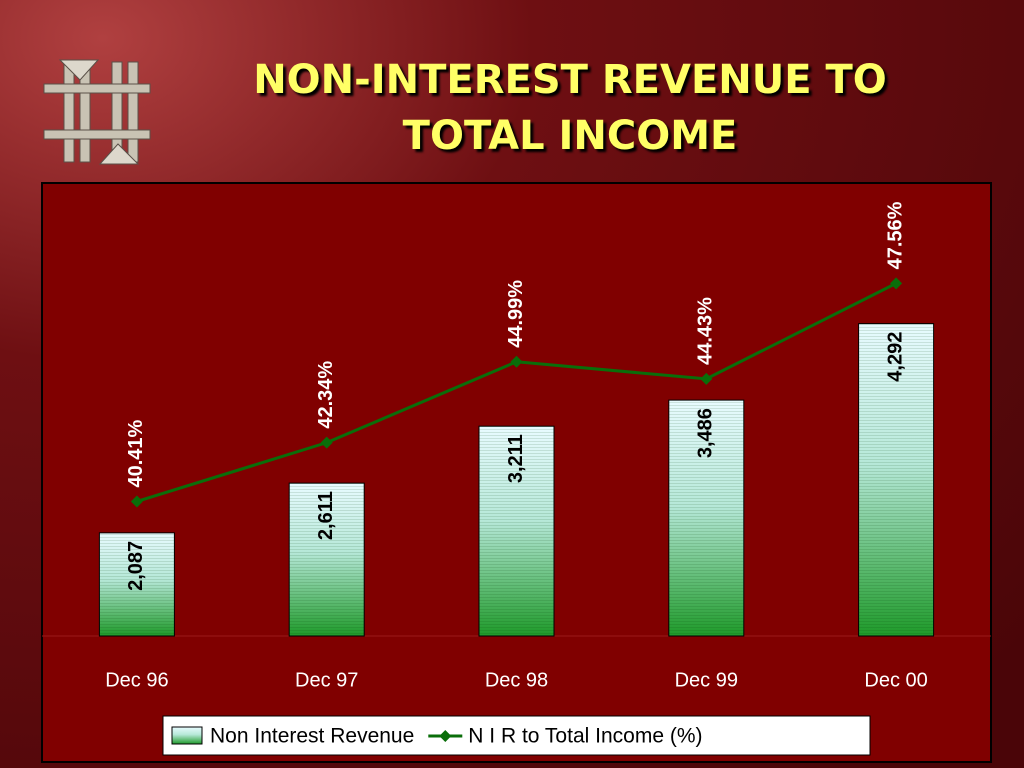 This screenshot has width=1024, height=768. I want to click on line-value-label: 44.99%, so click(516, 314).